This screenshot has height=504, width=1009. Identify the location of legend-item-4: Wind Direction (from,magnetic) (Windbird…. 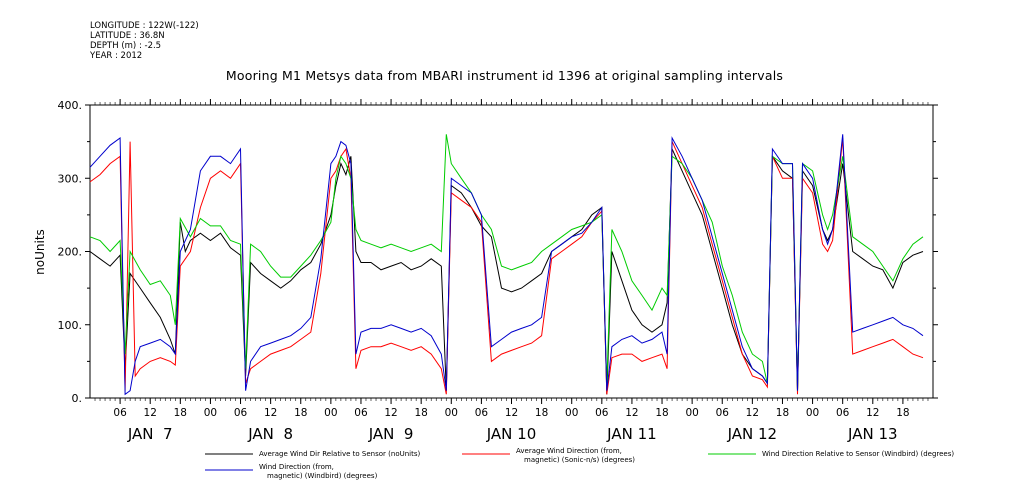
(291, 471).